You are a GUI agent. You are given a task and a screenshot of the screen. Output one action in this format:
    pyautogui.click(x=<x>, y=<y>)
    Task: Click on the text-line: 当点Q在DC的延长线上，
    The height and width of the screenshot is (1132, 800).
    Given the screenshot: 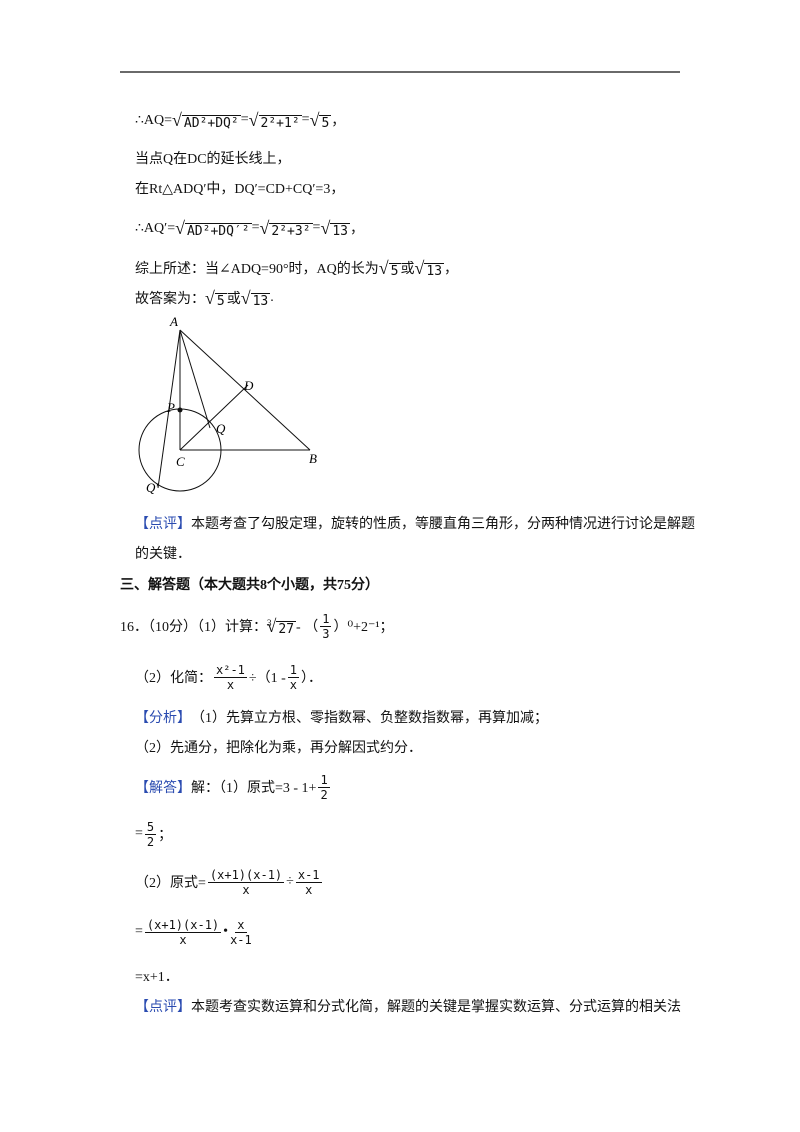 What is the action you would take?
    pyautogui.click(x=213, y=158)
    